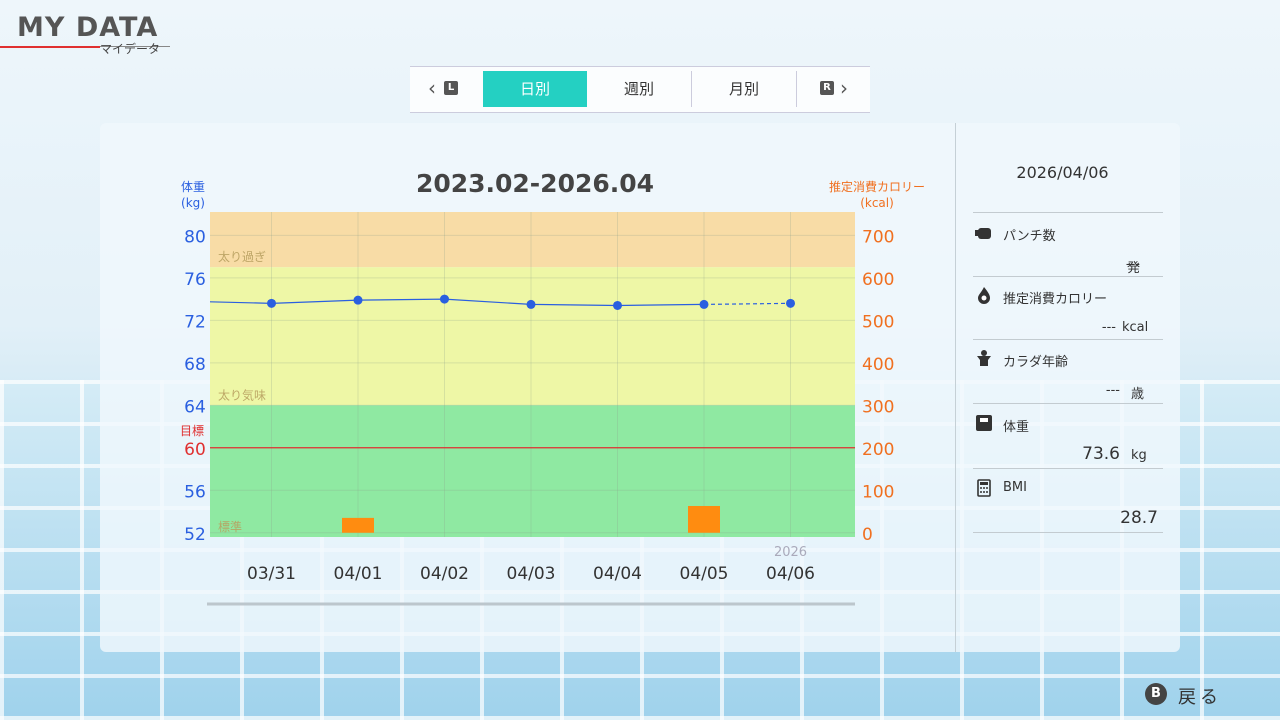 The image size is (1280, 720). What do you see at coordinates (192, 431) in the screenshot?
I see `goal-label: 目標` at bounding box center [192, 431].